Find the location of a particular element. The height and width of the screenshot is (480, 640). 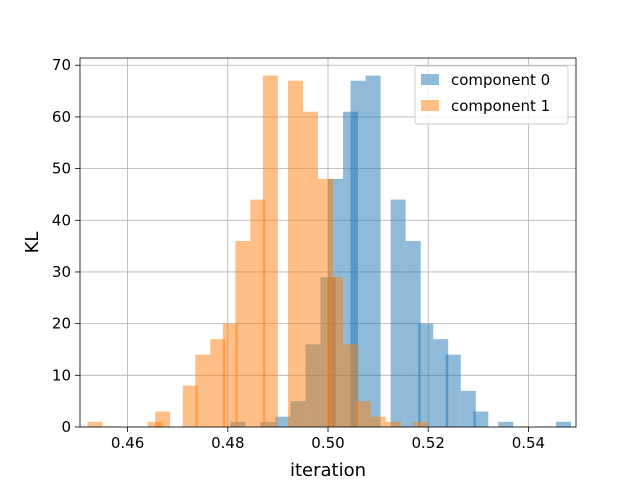

y-tick-label: 20 is located at coordinates (61, 324).